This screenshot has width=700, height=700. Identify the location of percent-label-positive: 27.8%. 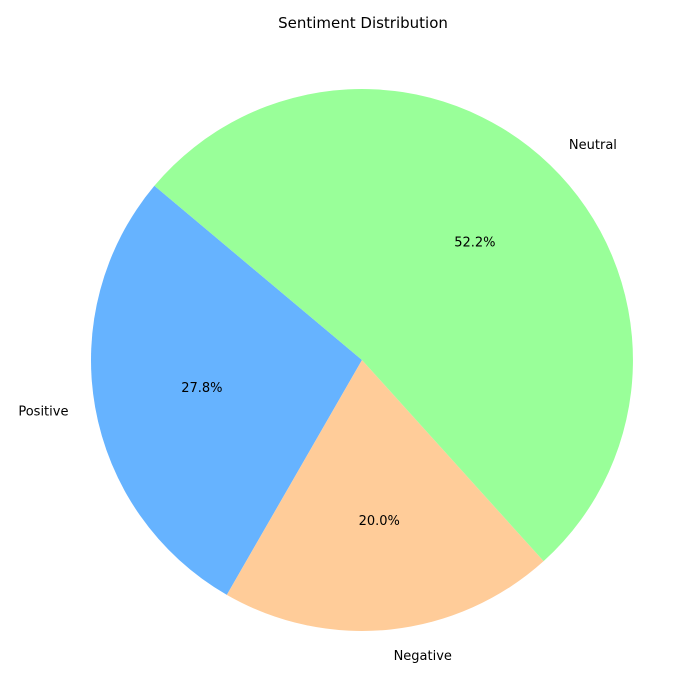
(201, 388).